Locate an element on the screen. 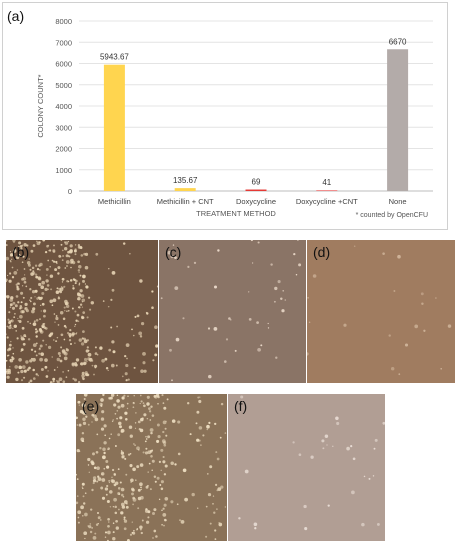  x-tick-label: Doxycycline +CNT is located at coordinates (327, 201).